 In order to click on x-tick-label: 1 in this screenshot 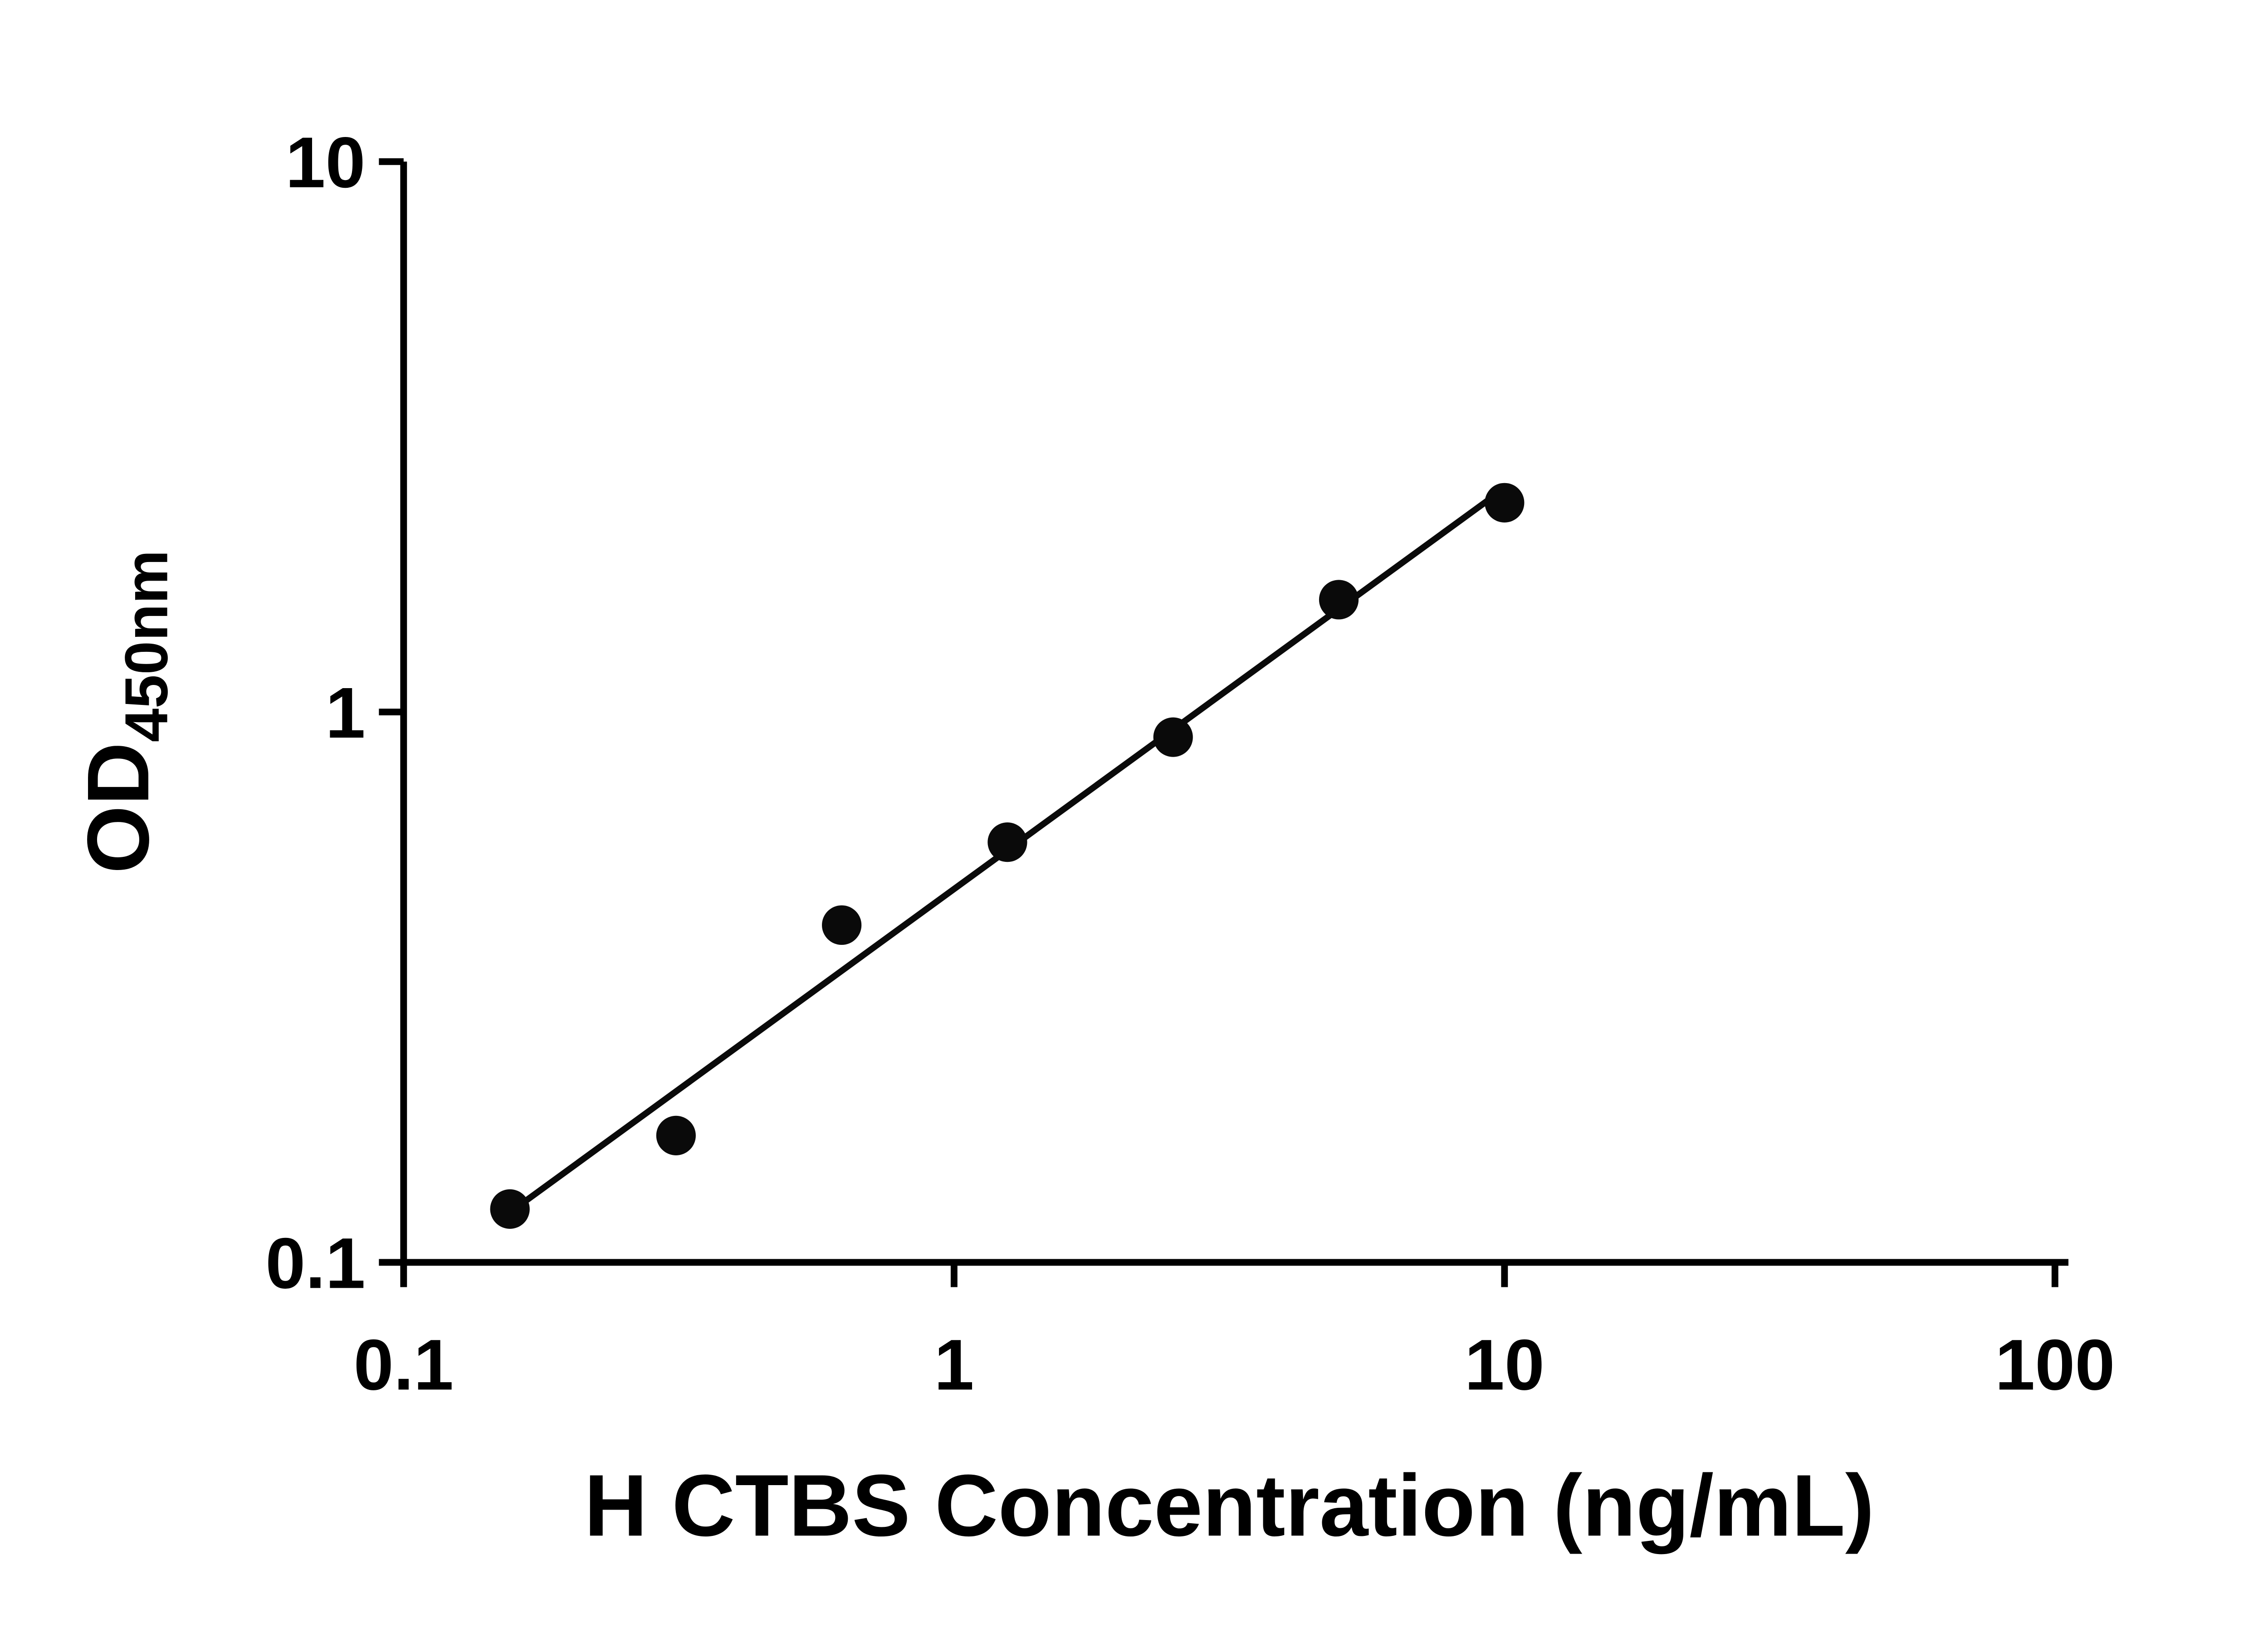, I will do `click(954, 1364)`.